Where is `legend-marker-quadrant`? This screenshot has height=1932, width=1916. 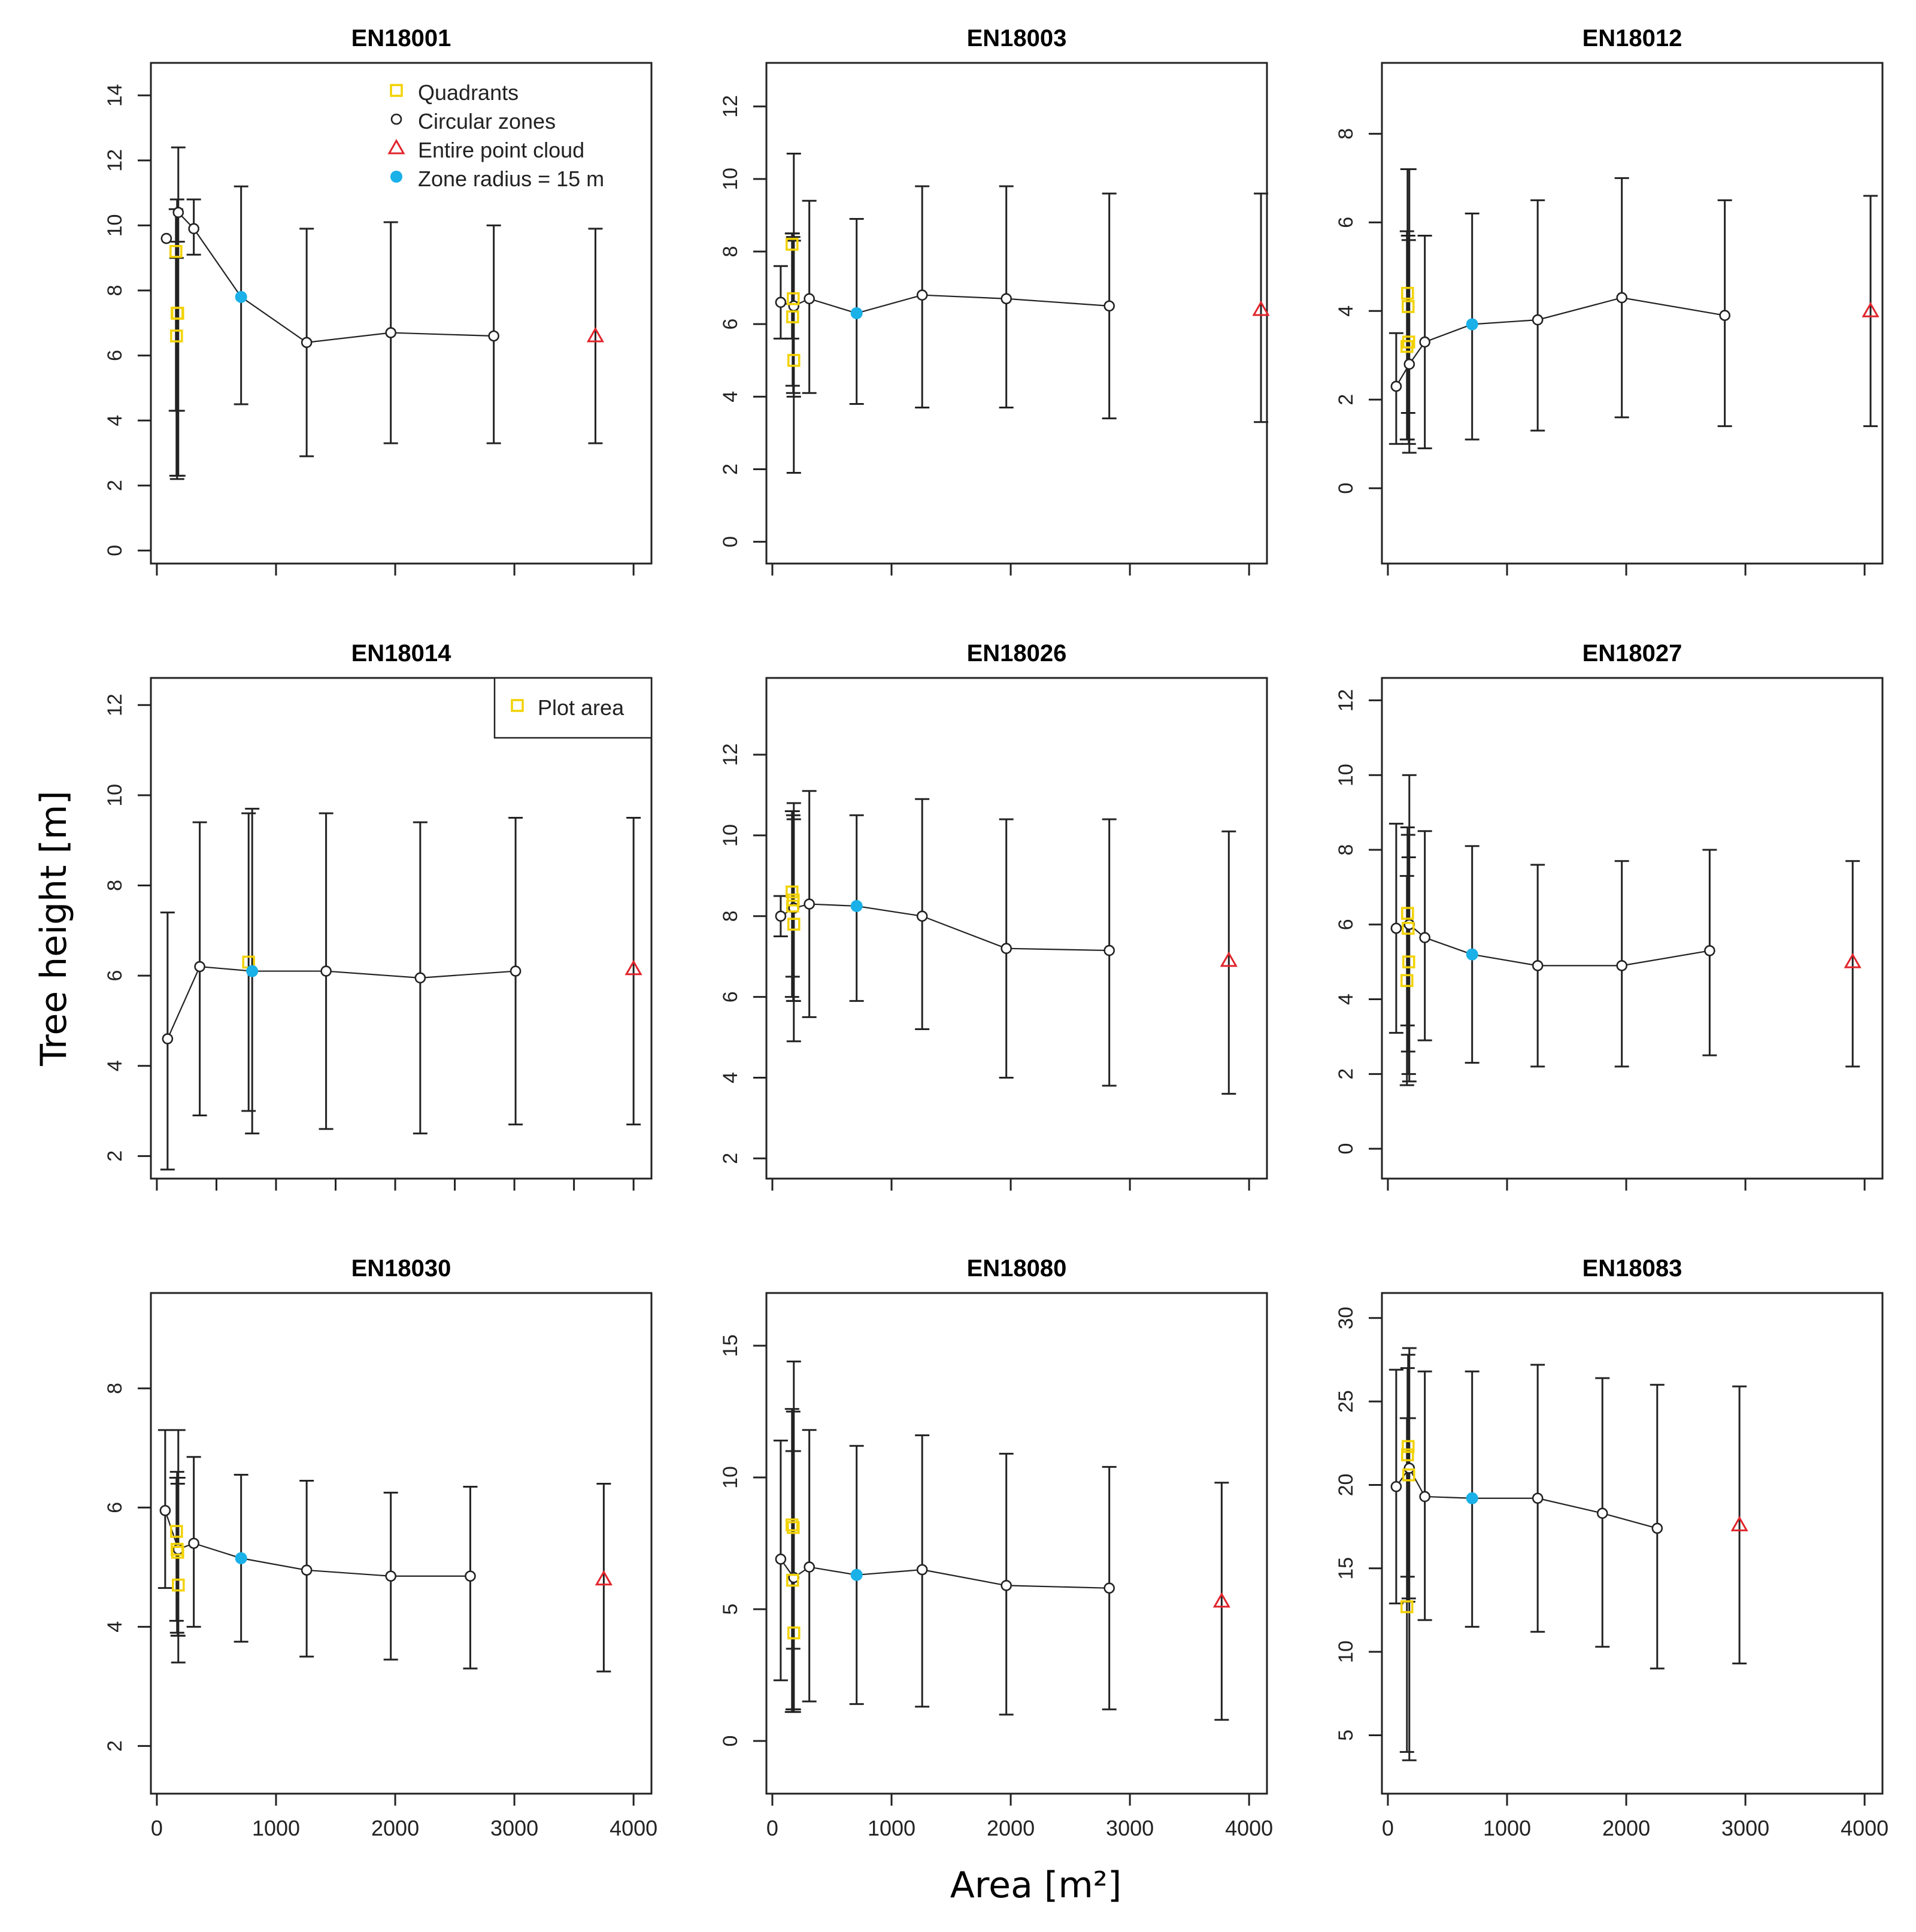
legend-marker-quadrant is located at coordinates (396, 90).